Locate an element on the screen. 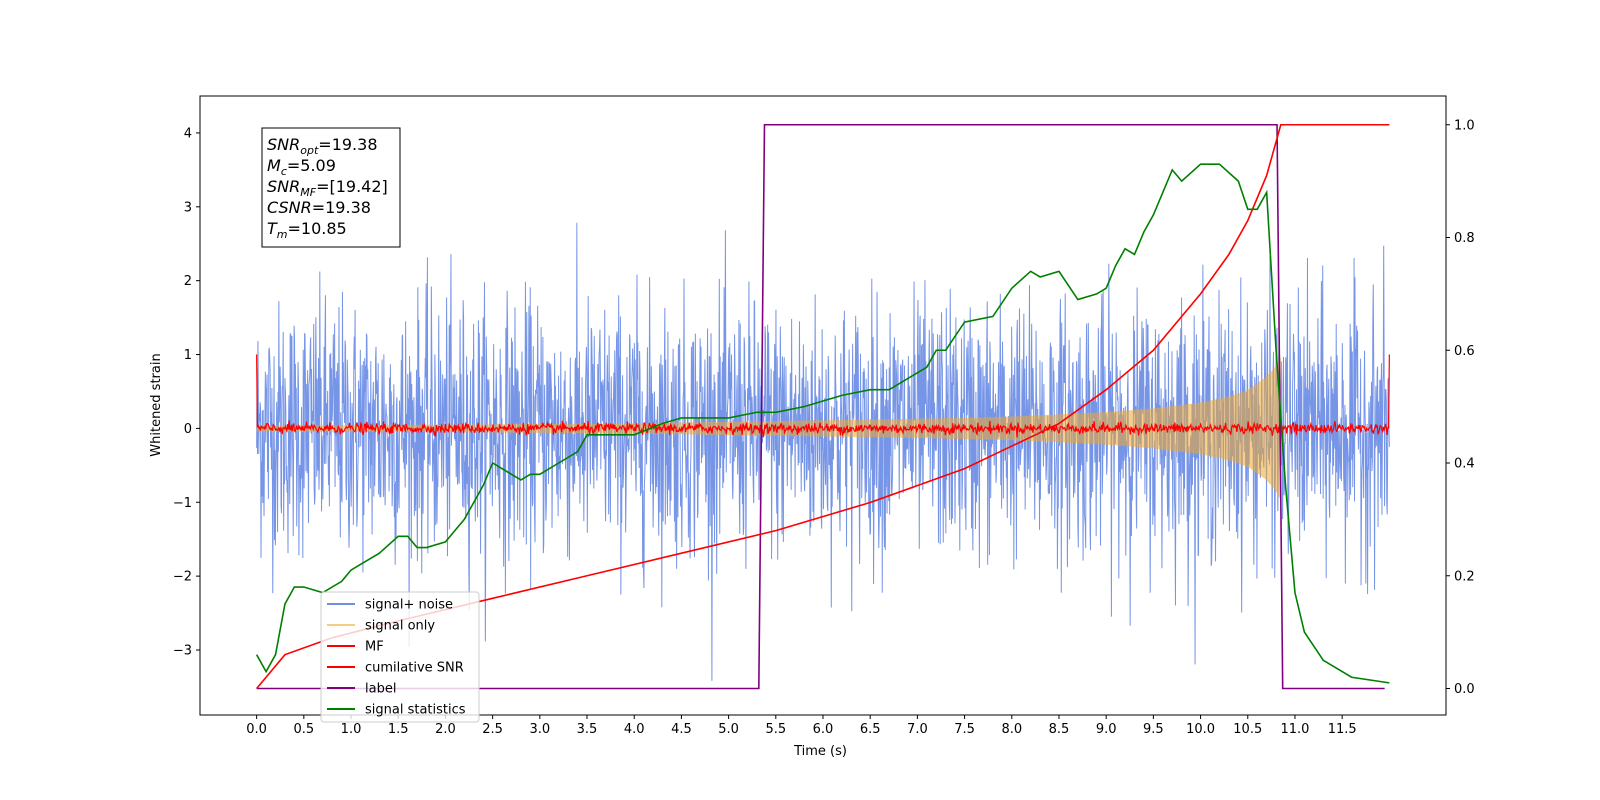 The width and height of the screenshot is (1600, 800). annotation-value: =10.85 is located at coordinates (317, 228).